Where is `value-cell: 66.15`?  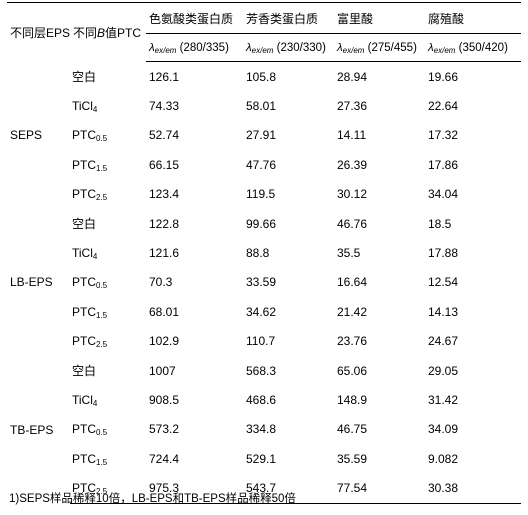 value-cell: 66.15 is located at coordinates (164, 164).